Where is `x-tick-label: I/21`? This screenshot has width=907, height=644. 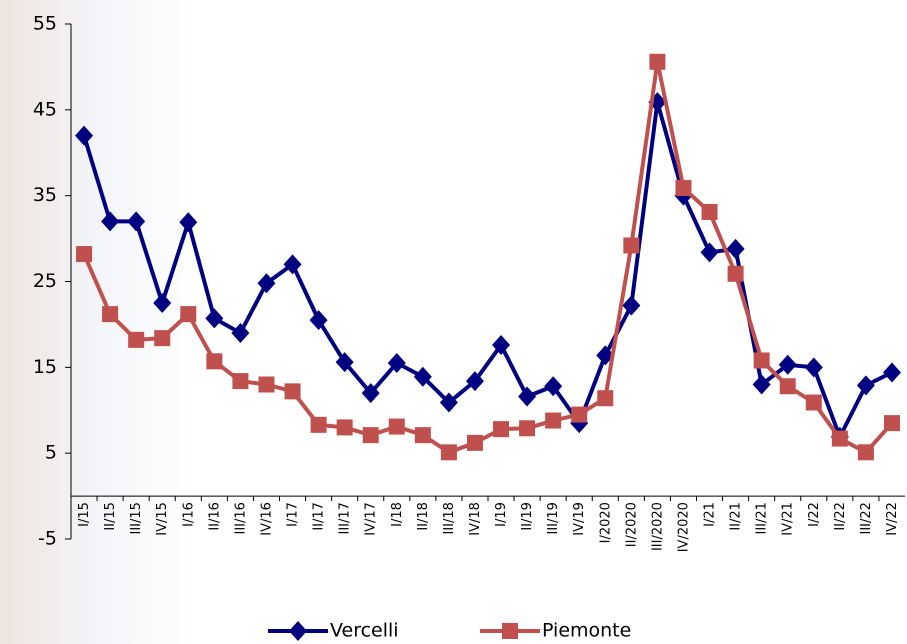 x-tick-label: I/21 is located at coordinates (710, 514).